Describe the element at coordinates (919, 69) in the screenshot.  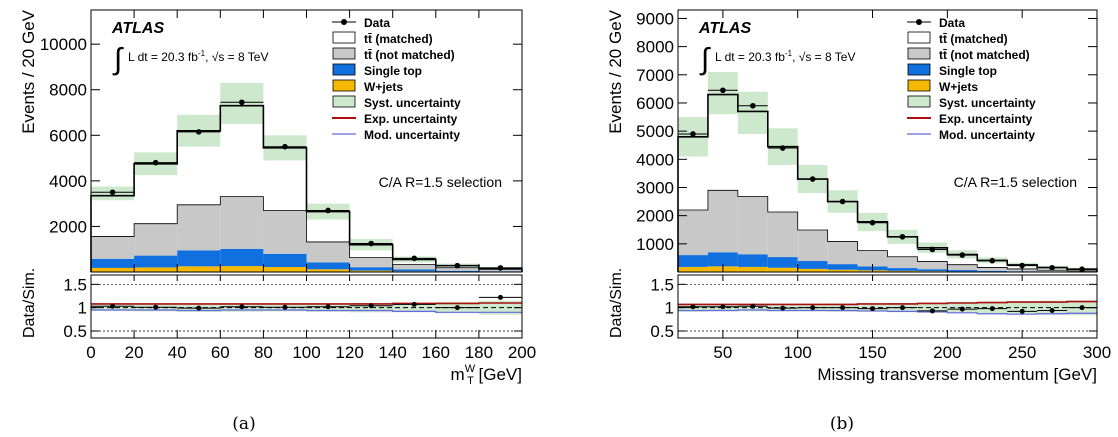
I see `legend-single_top-swatch` at that location.